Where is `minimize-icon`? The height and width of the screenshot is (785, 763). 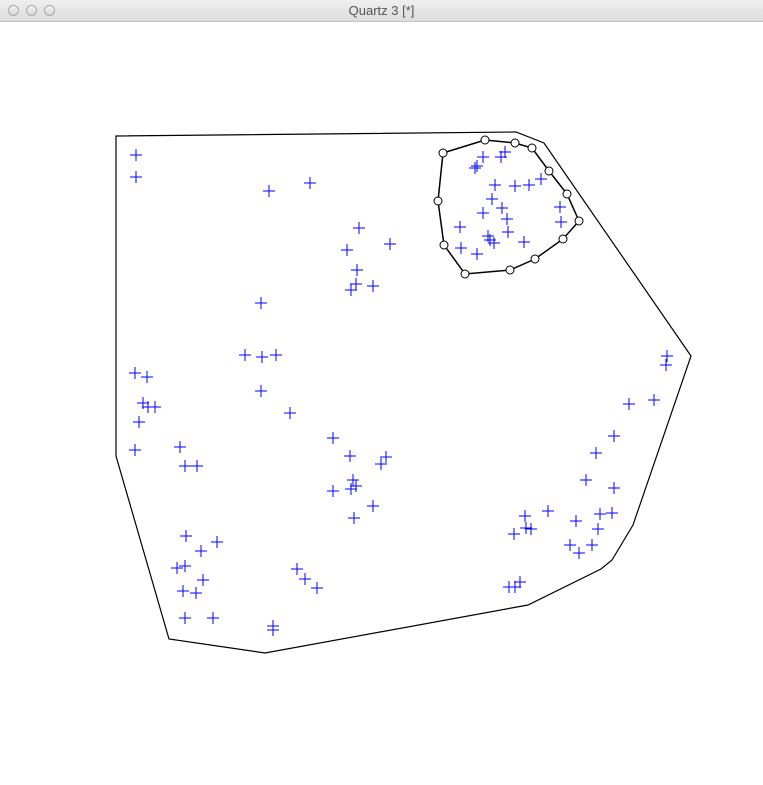 minimize-icon is located at coordinates (31, 10).